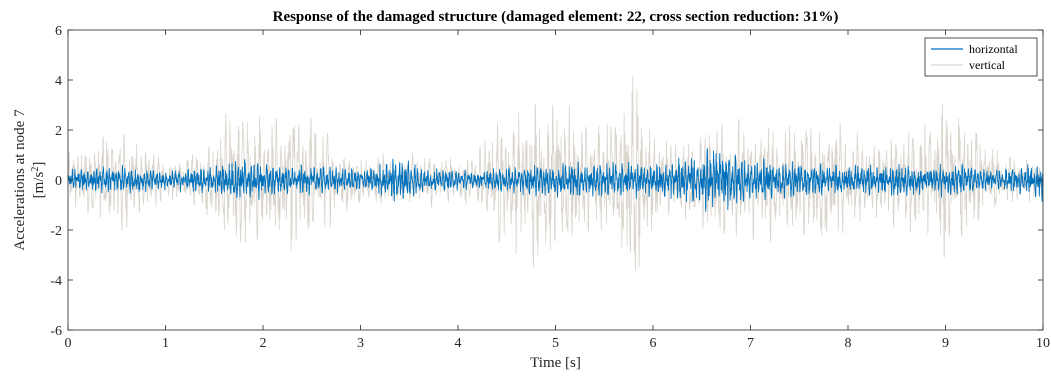 The height and width of the screenshot is (376, 1051). What do you see at coordinates (58, 31) in the screenshot?
I see `y-tick-label: 6` at bounding box center [58, 31].